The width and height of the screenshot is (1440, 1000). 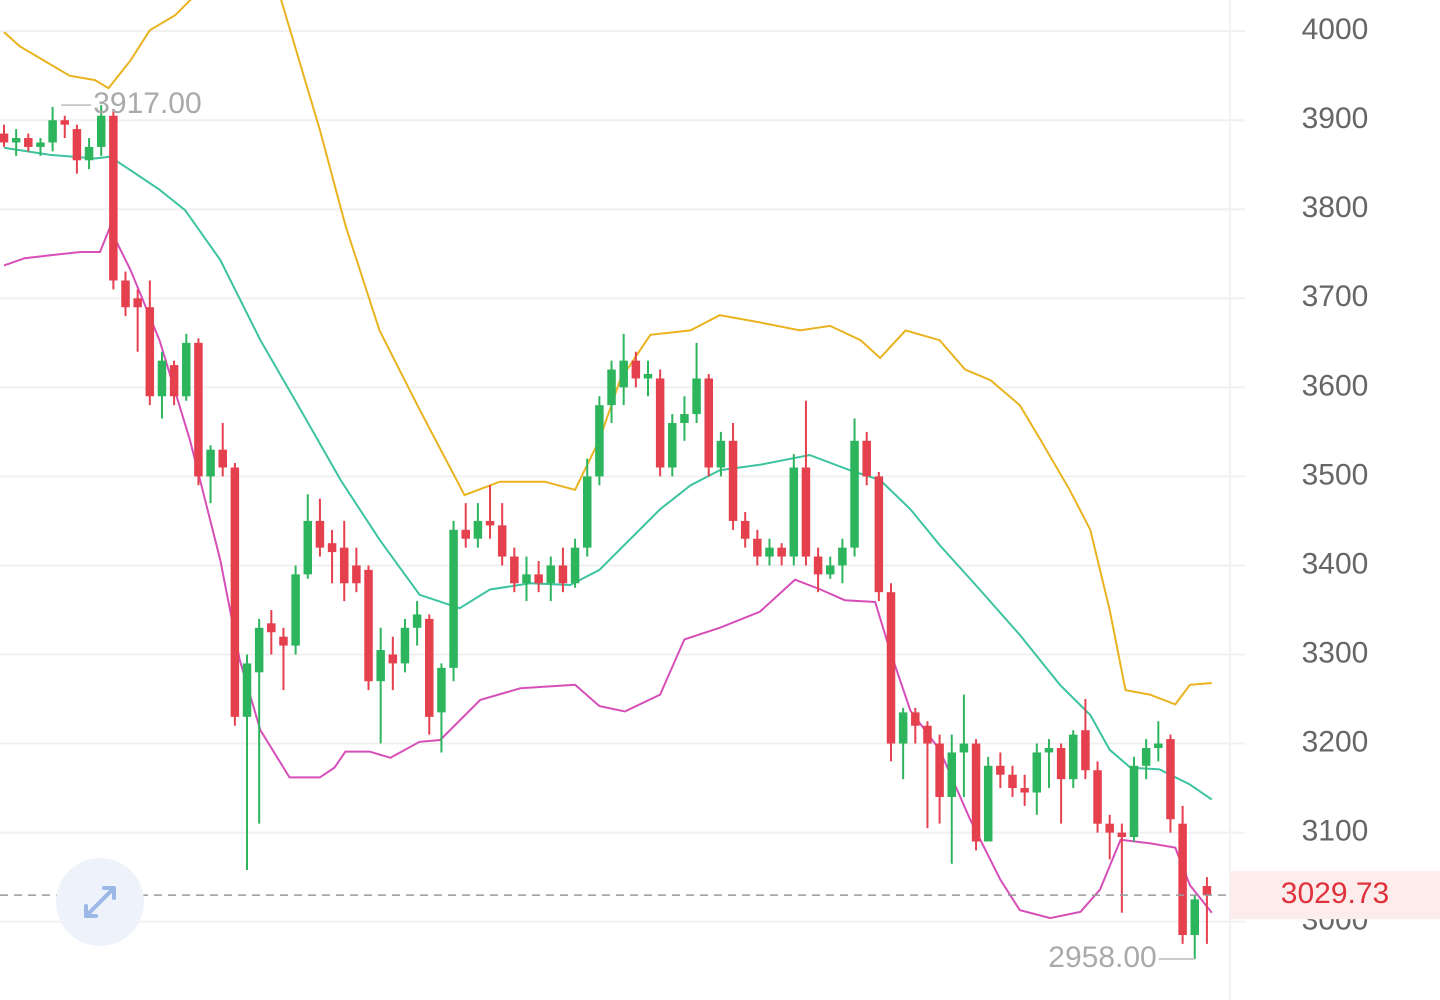 I want to click on high-marker-label: 3917.00, so click(x=147, y=103).